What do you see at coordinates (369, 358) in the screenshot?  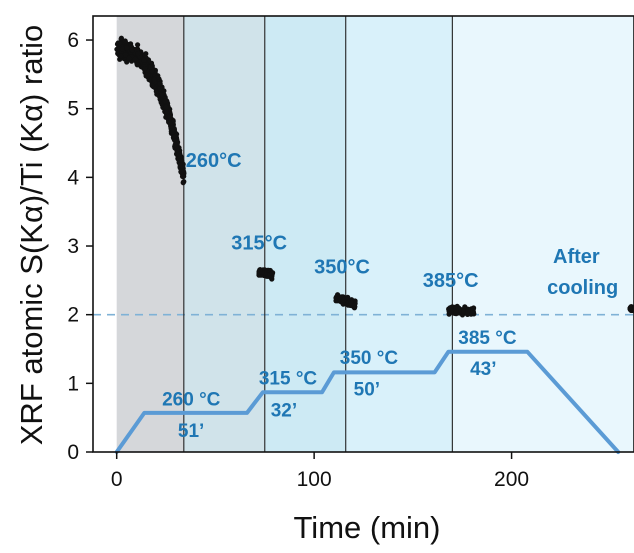 I see `profile-annotation: 350 °C` at bounding box center [369, 358].